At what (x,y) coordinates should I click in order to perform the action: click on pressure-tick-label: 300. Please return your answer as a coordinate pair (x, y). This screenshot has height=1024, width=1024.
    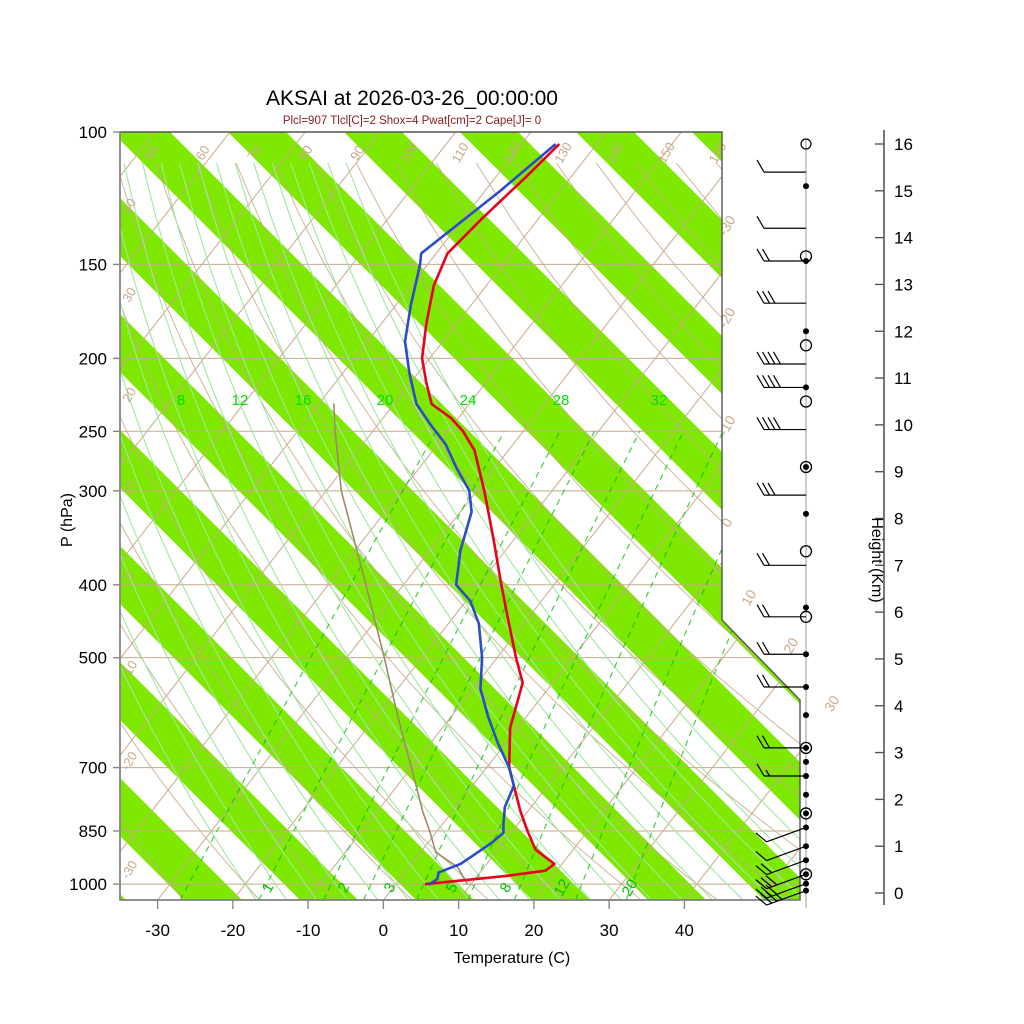
    Looking at the image, I should click on (93, 491).